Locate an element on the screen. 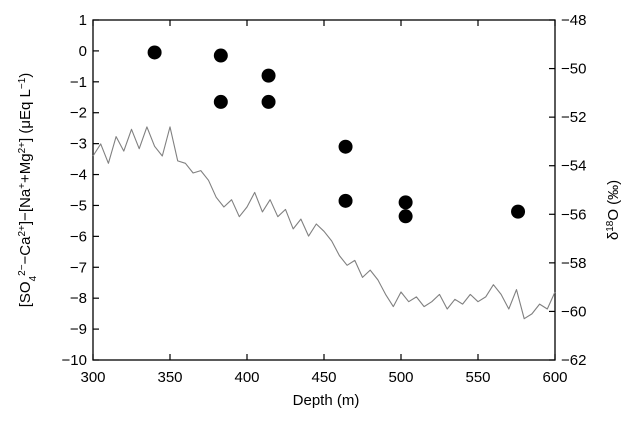 The image size is (635, 421). y-right-tick-label: −60 is located at coordinates (573, 311).